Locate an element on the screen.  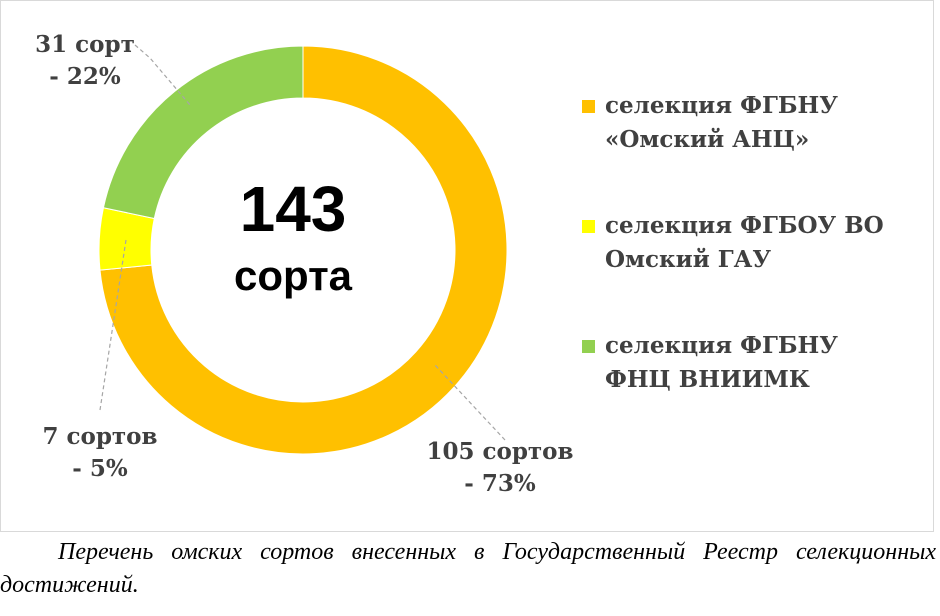
legend-label: селекция ФГБНУ «Омский АНЦ» is located at coordinates (721, 122).